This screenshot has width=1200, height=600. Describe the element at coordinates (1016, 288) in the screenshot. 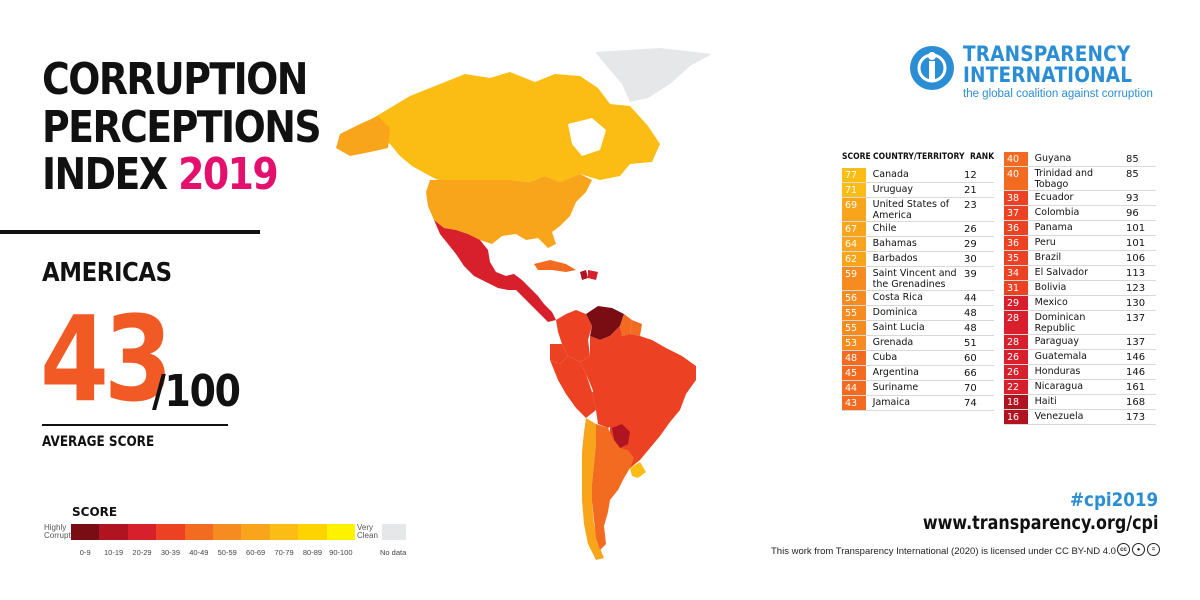

I see `row-score: 31` at that location.